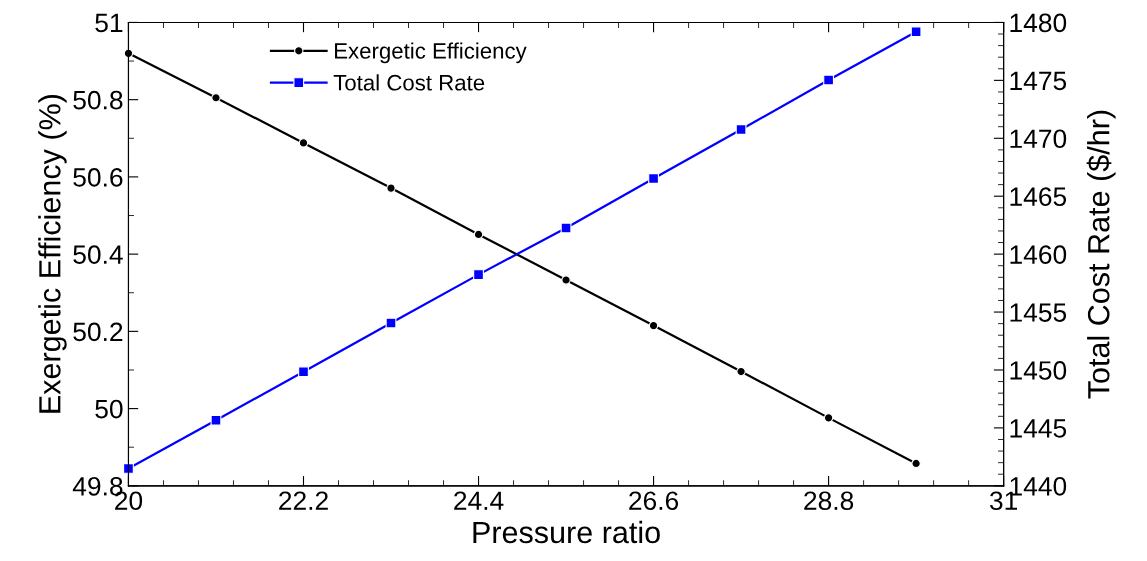  I want to click on y2-axis-title: Total Cost Rate ($/hr), so click(1101, 254).